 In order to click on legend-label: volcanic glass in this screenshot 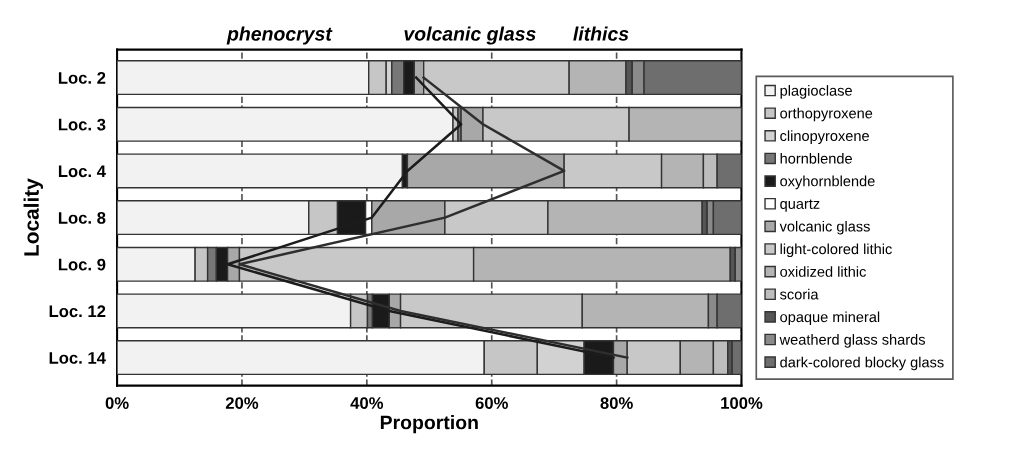, I will do `click(824, 227)`.